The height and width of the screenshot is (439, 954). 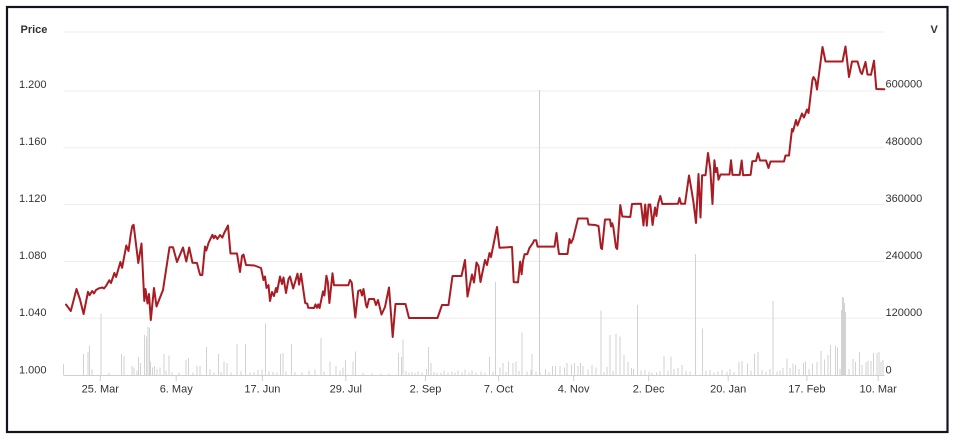 I want to click on svg-text: 20. Jan, so click(x=728, y=390).